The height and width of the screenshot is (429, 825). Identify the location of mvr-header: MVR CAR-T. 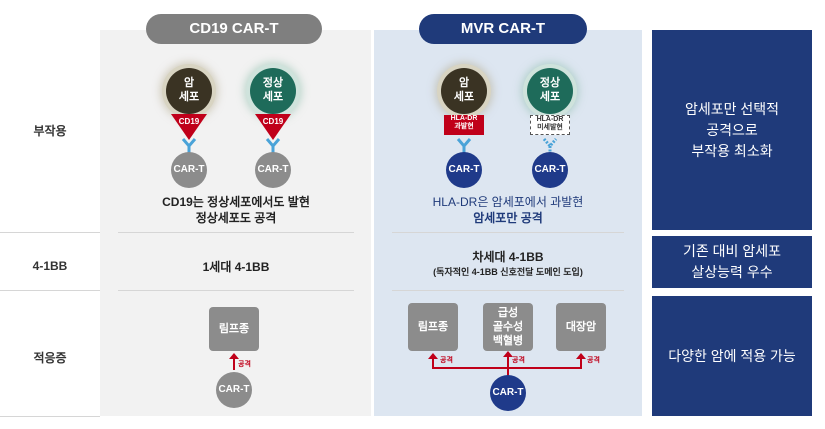
(503, 29).